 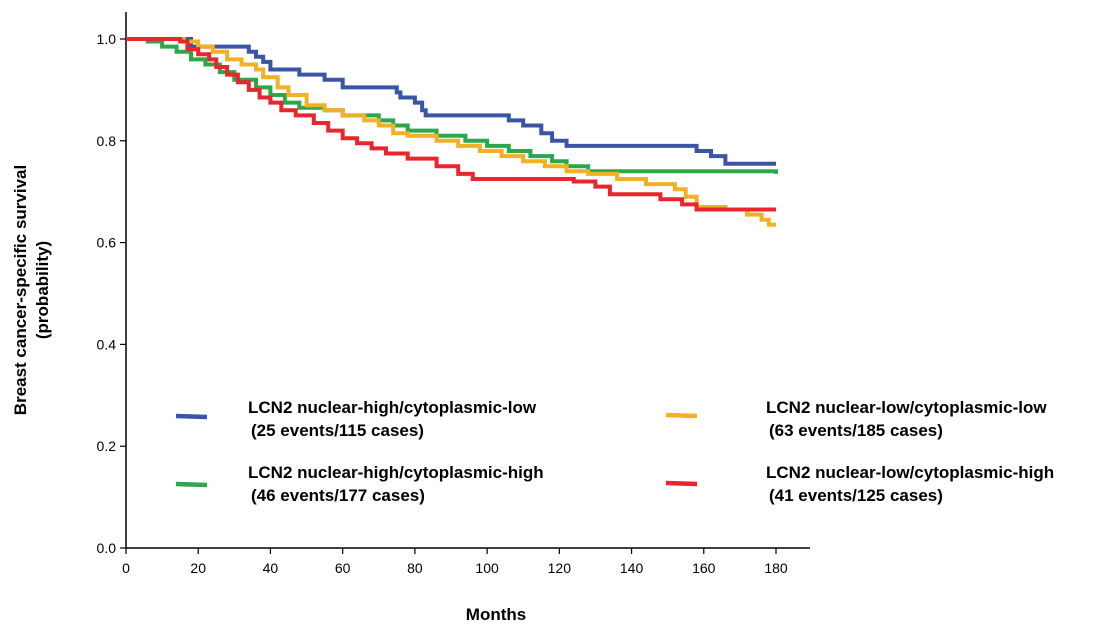 What do you see at coordinates (107, 446) in the screenshot?
I see `y-tick-label: 0.2` at bounding box center [107, 446].